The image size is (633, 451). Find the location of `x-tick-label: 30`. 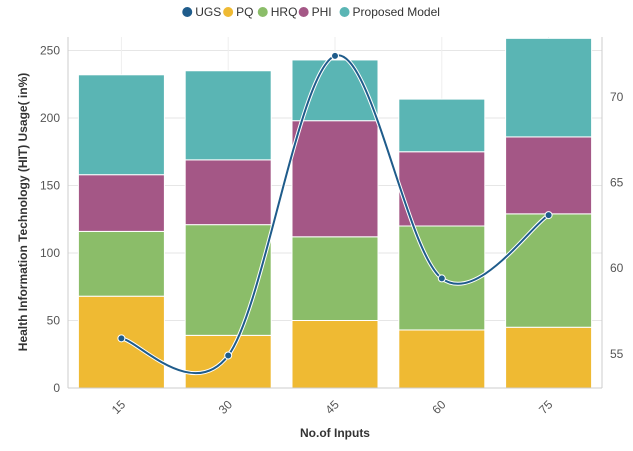

x-tick-label: 30 is located at coordinates (226, 407).